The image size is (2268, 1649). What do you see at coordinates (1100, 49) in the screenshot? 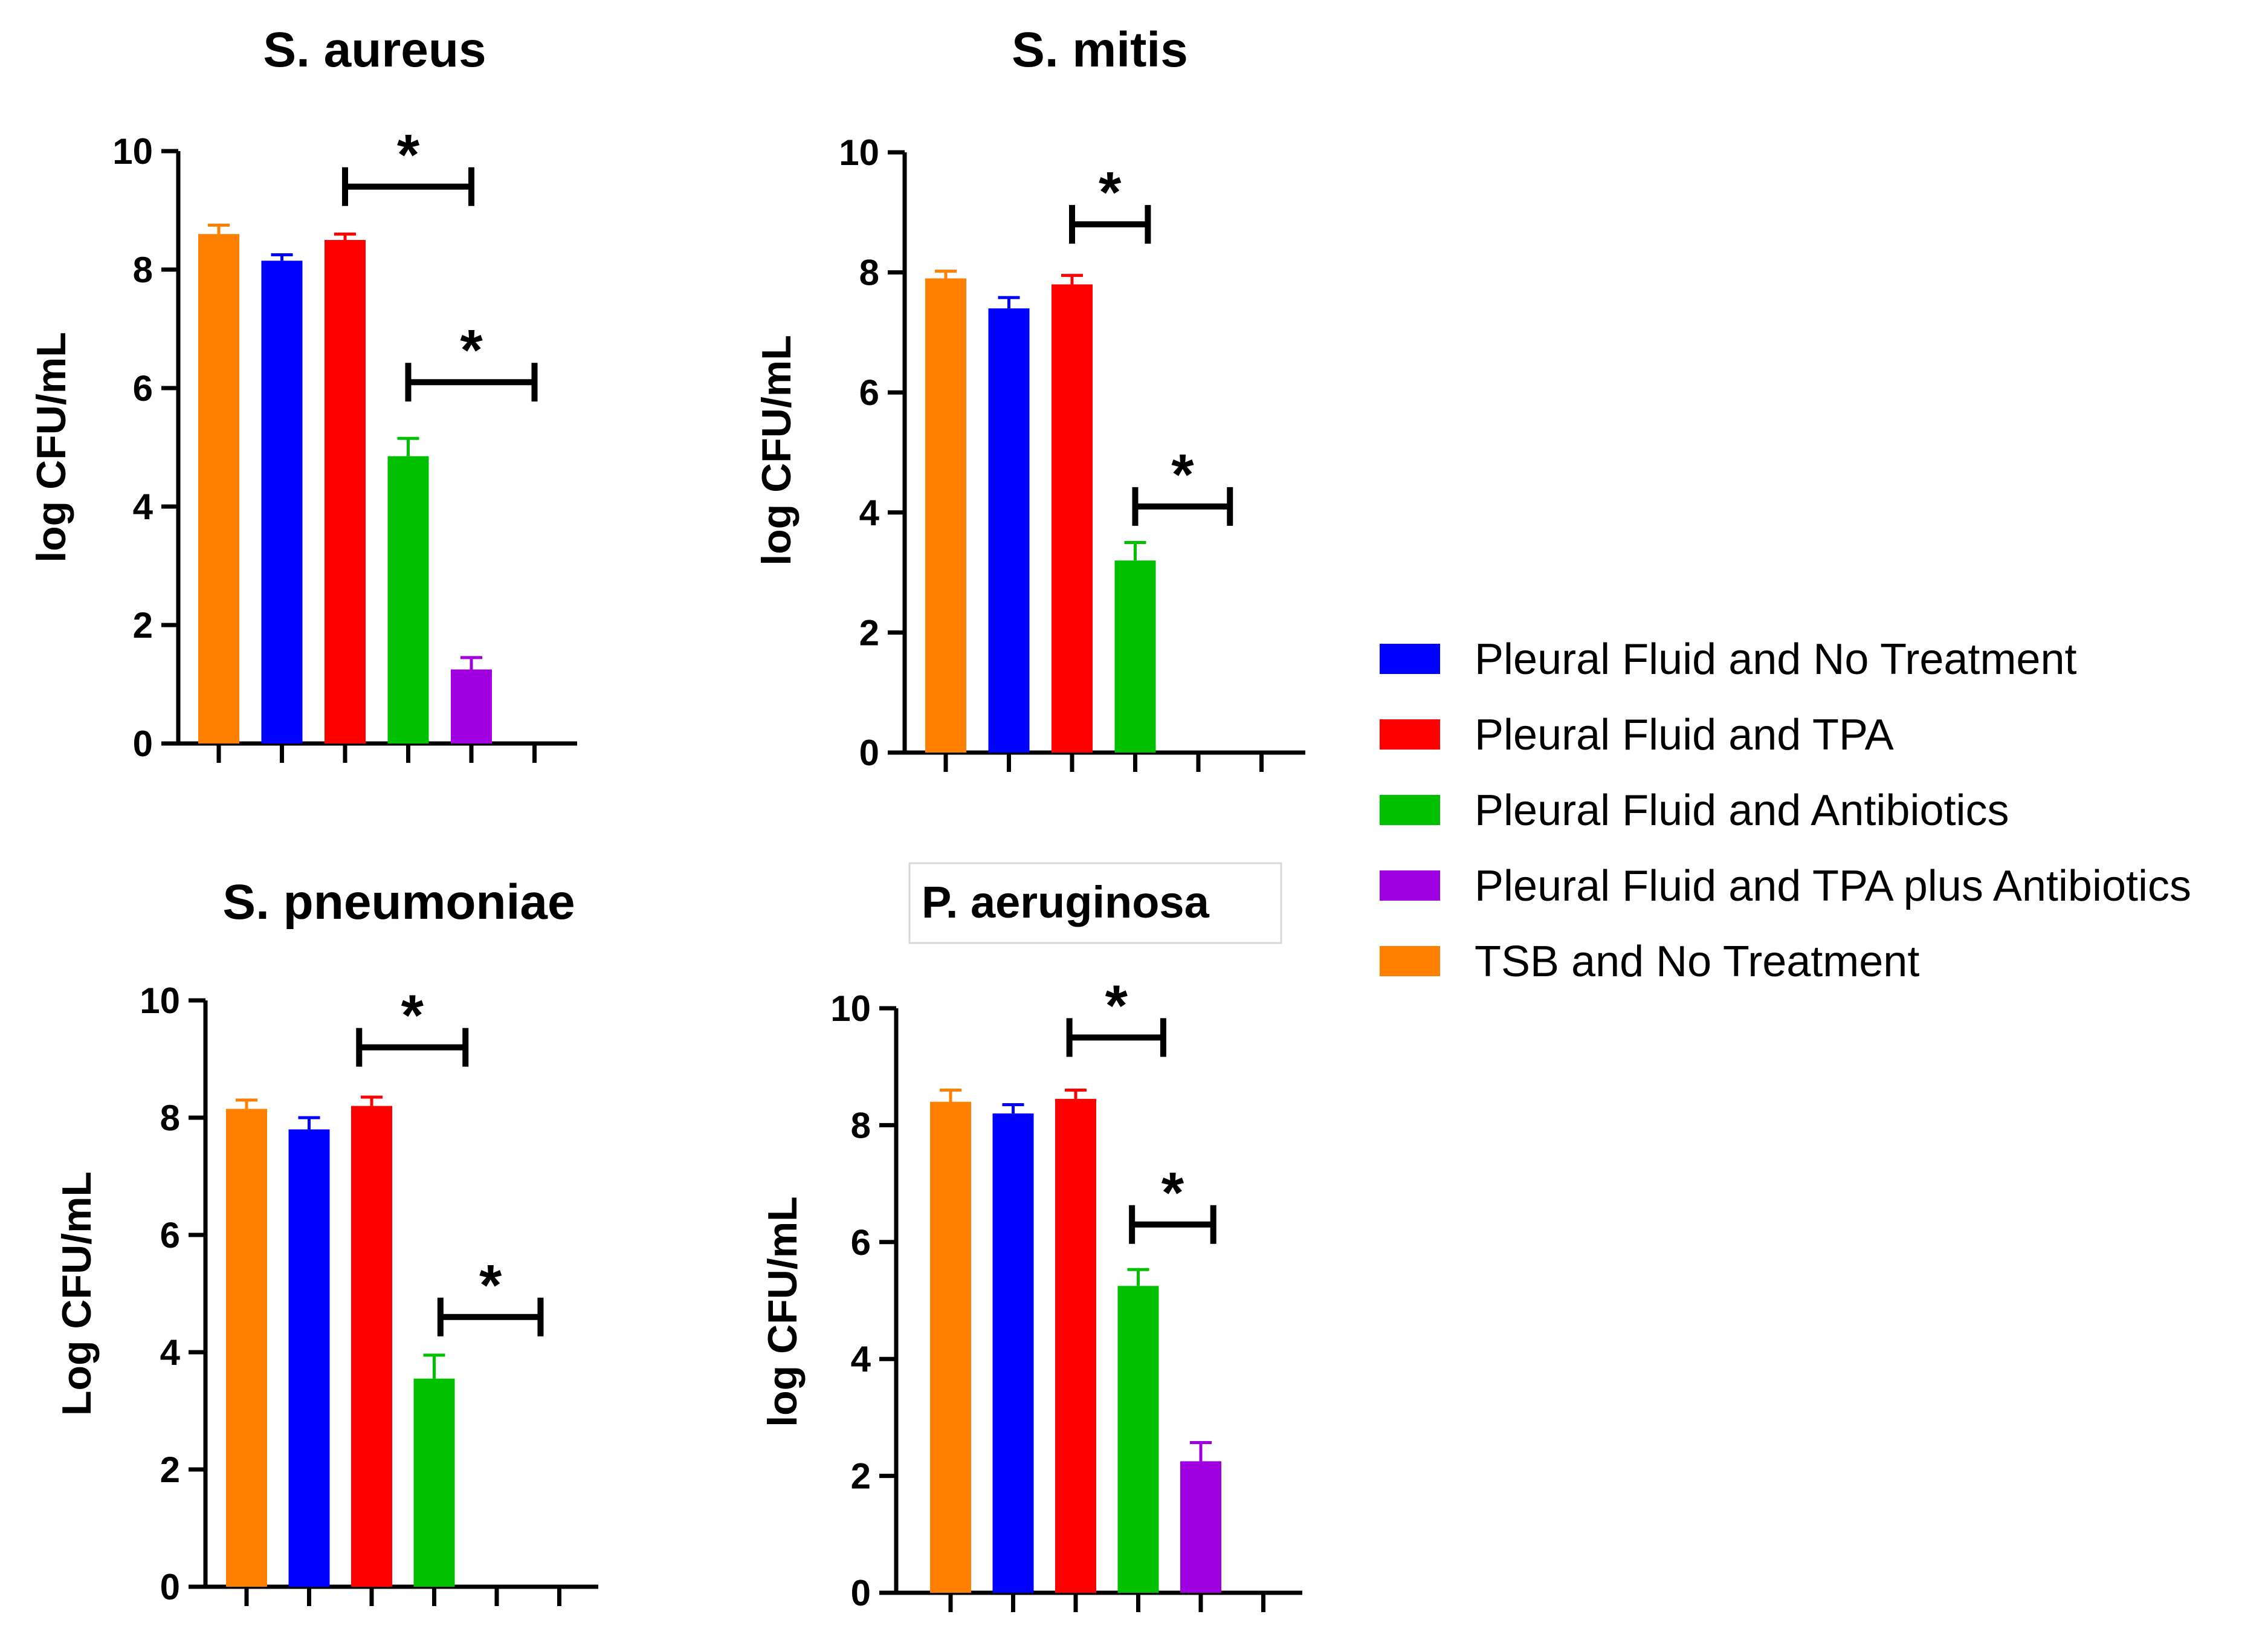
I see `chart-title: S. mitis` at bounding box center [1100, 49].